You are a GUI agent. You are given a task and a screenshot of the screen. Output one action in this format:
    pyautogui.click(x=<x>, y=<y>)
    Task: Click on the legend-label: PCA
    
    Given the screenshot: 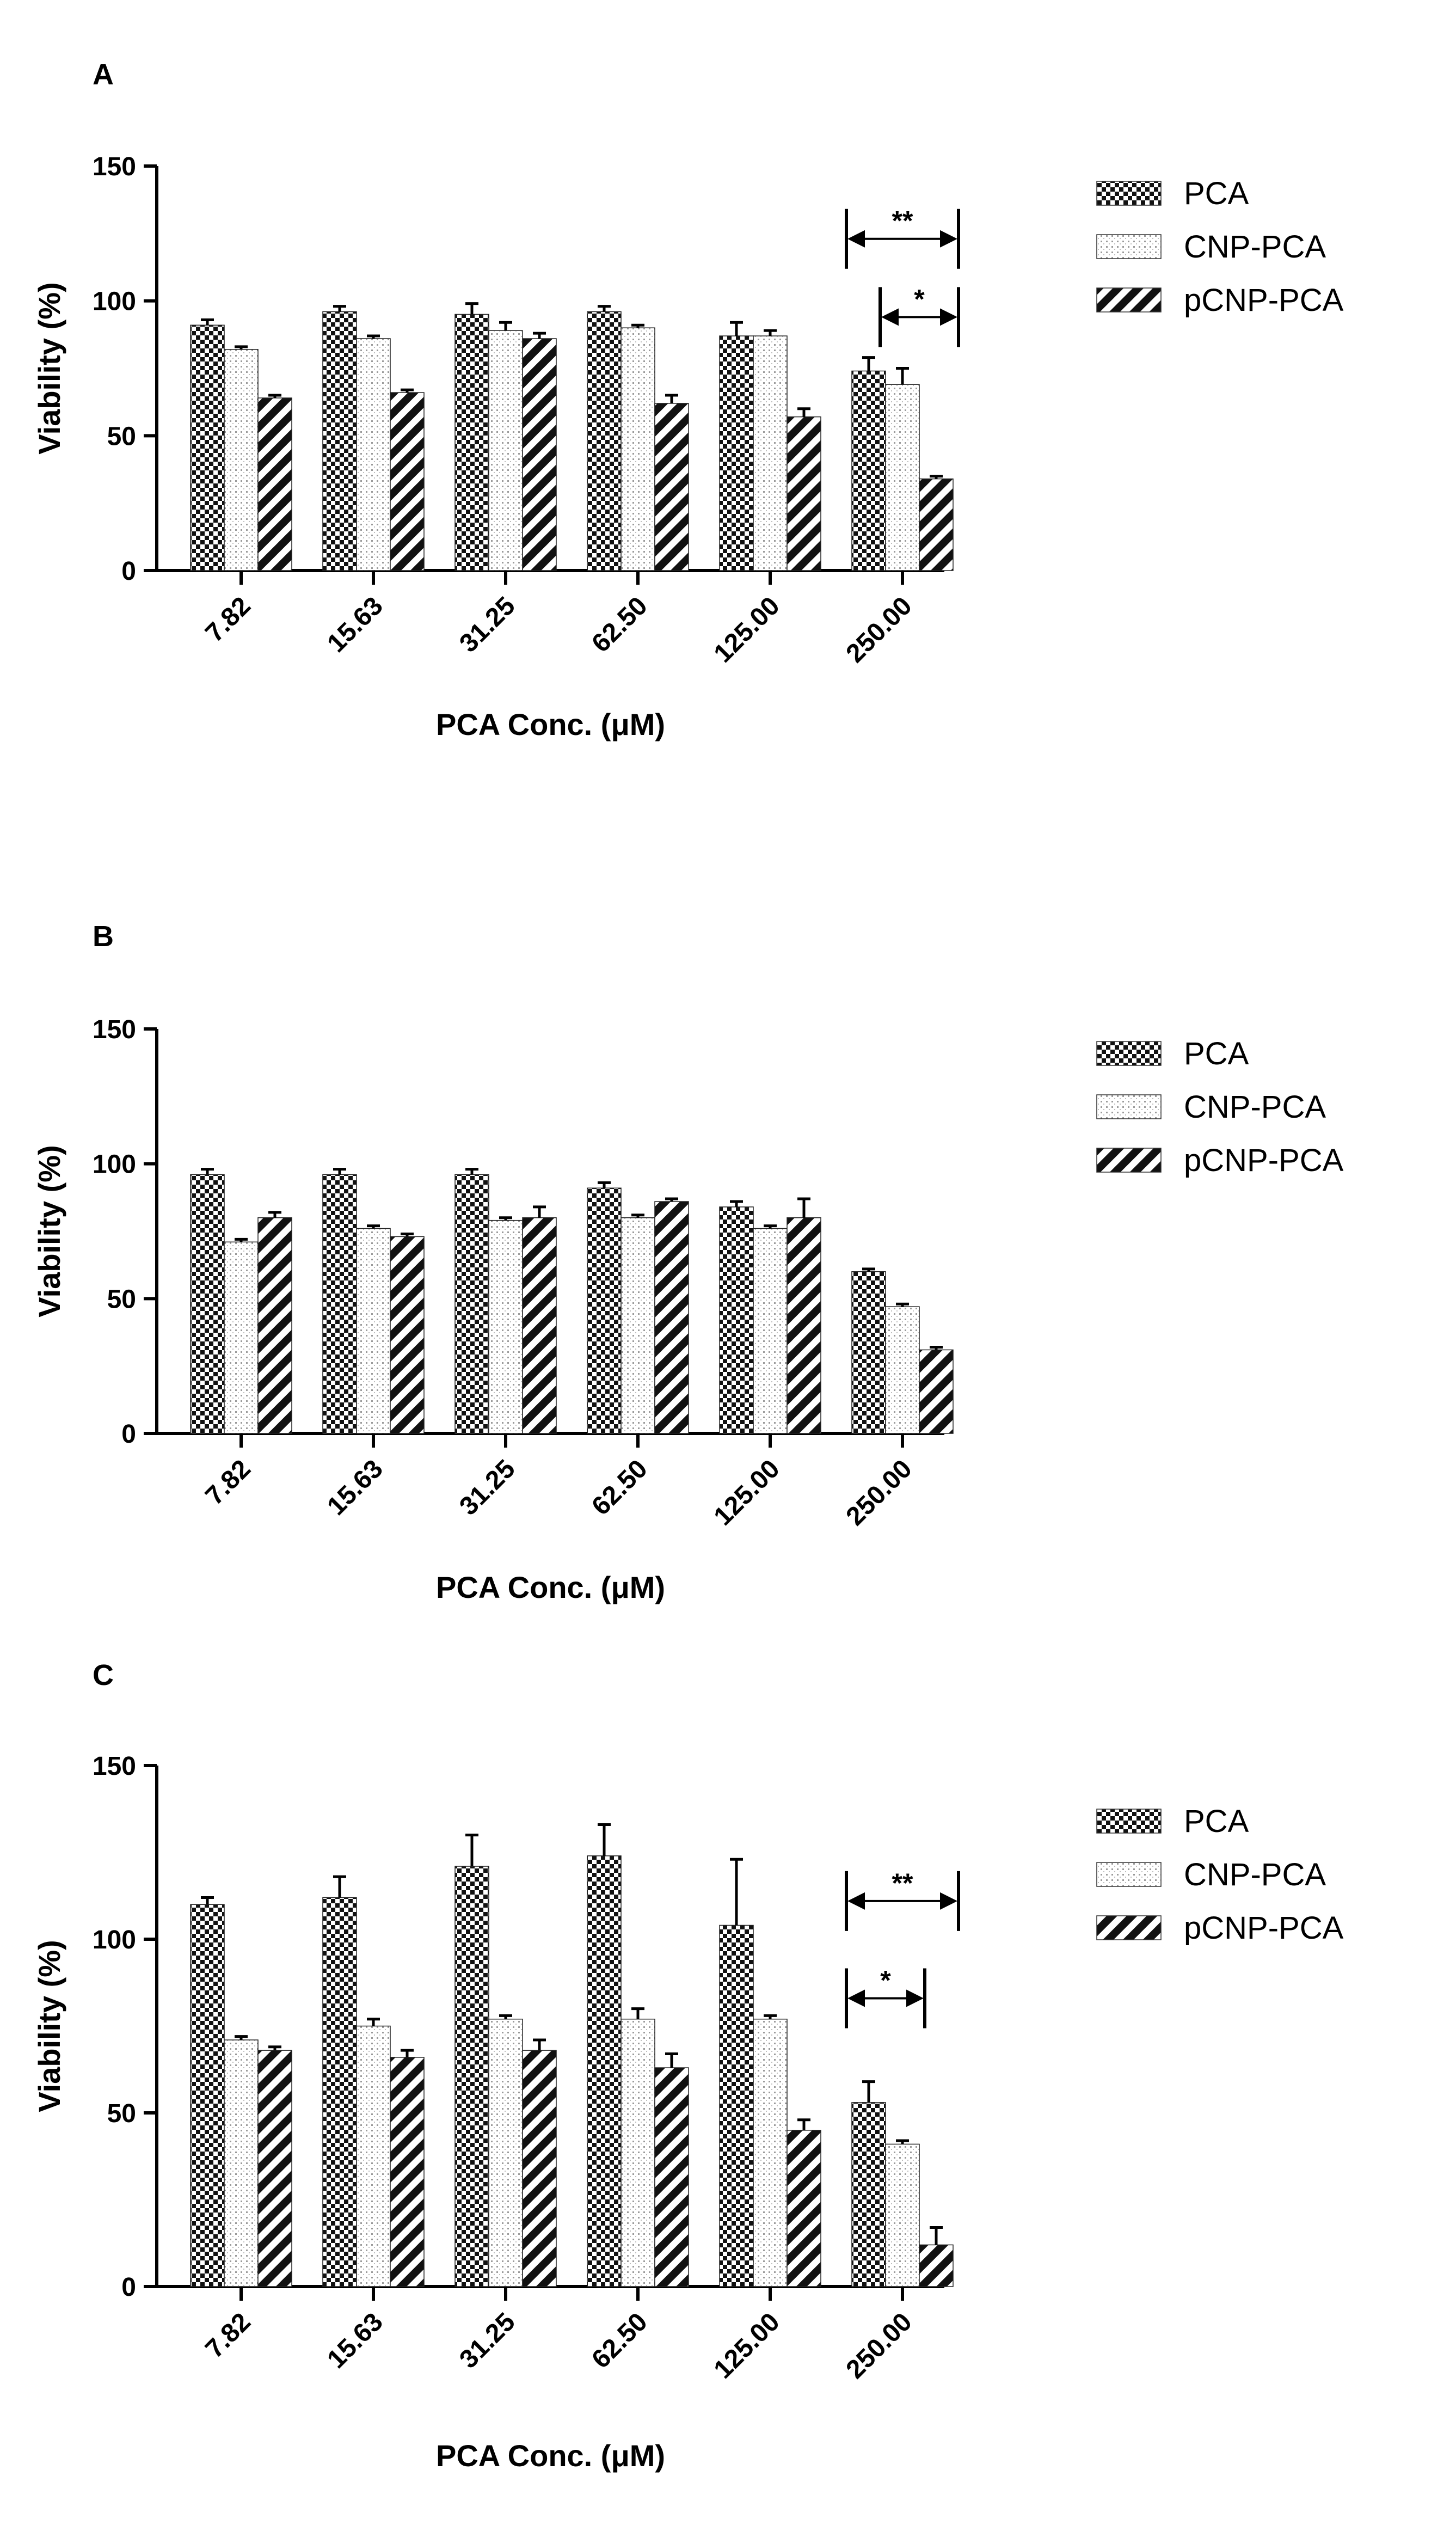 What is the action you would take?
    pyautogui.click(x=1216, y=193)
    